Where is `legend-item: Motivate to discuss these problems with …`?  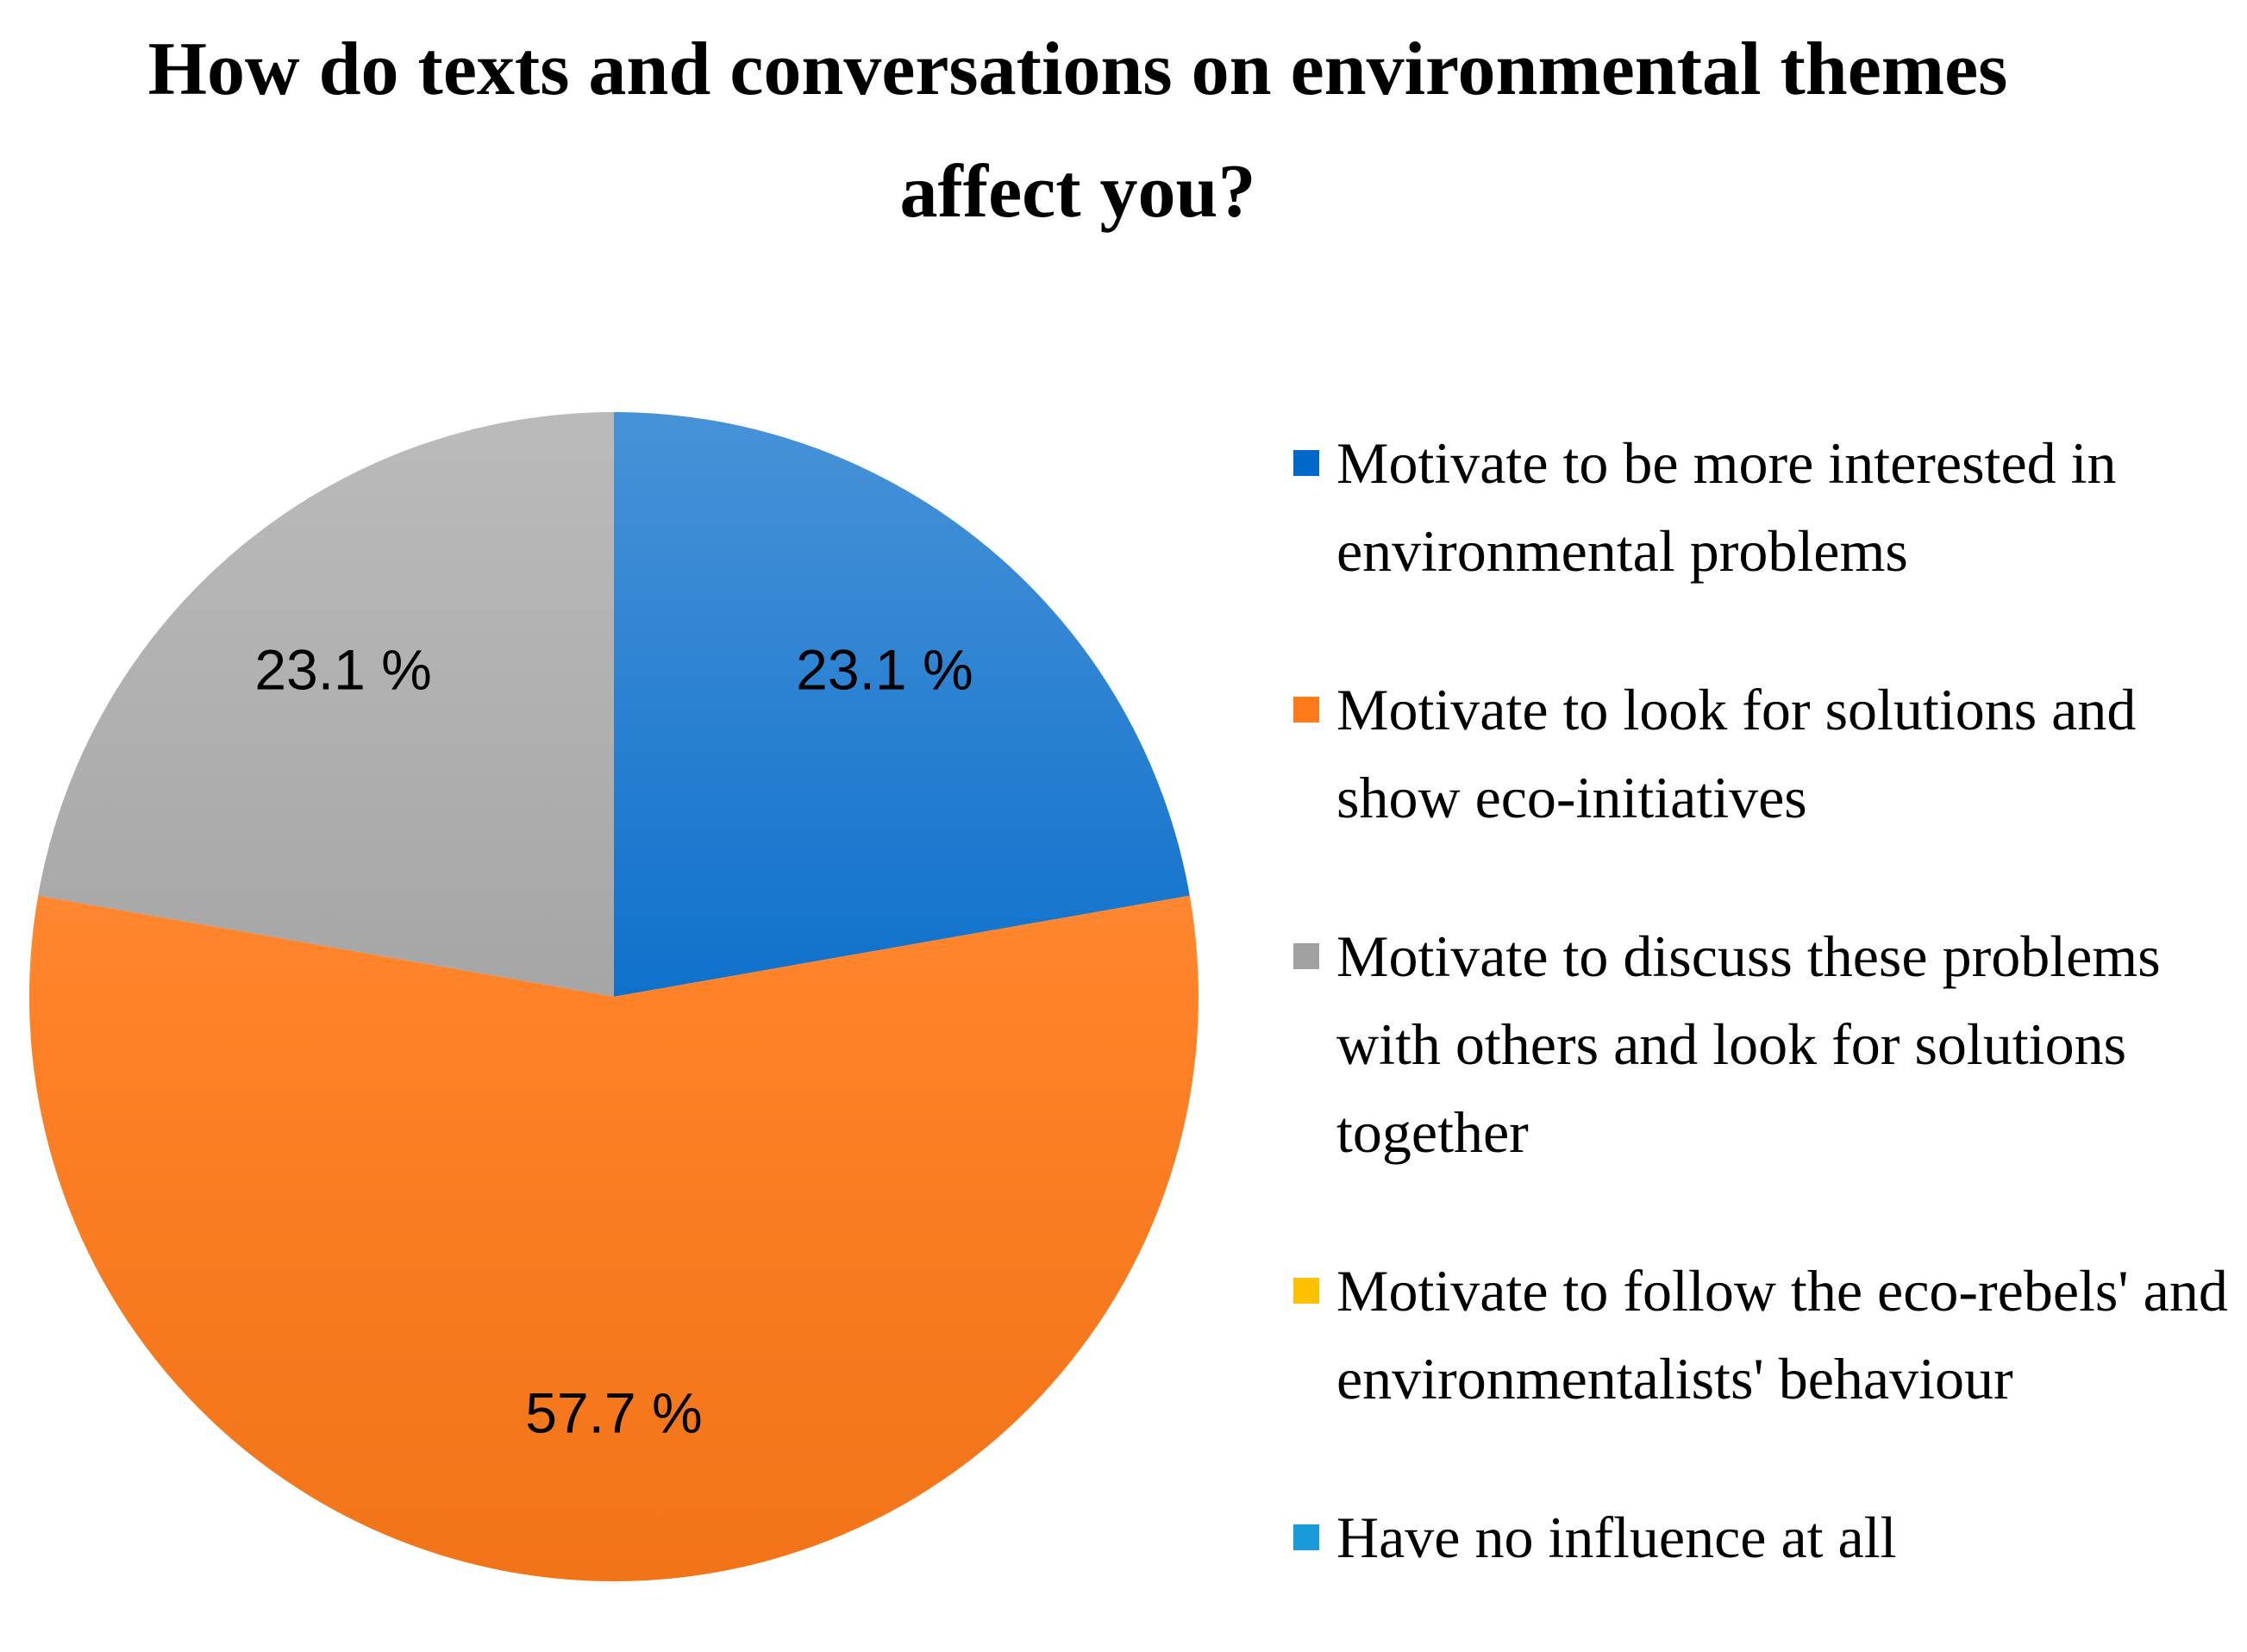
legend-item: Motivate to discuss these problems with … is located at coordinates (1768, 1044).